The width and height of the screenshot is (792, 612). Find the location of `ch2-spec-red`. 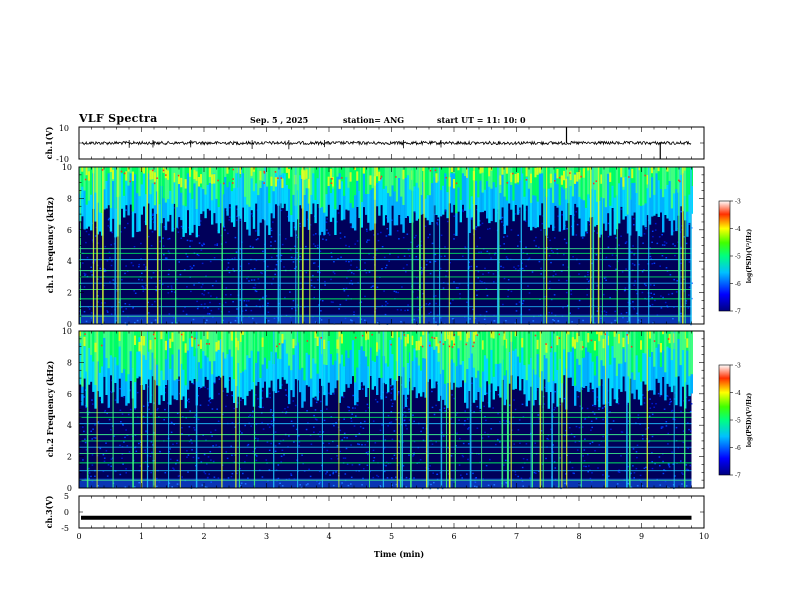

ch2-spec-red is located at coordinates (631, 346).